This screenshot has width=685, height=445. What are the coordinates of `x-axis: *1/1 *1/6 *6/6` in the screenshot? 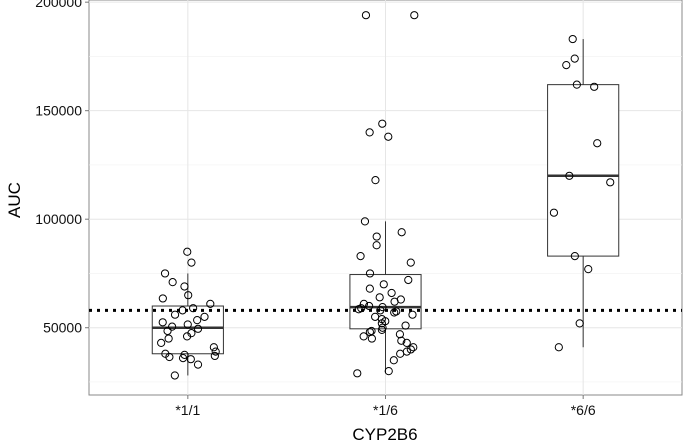 It's located at (385, 406).